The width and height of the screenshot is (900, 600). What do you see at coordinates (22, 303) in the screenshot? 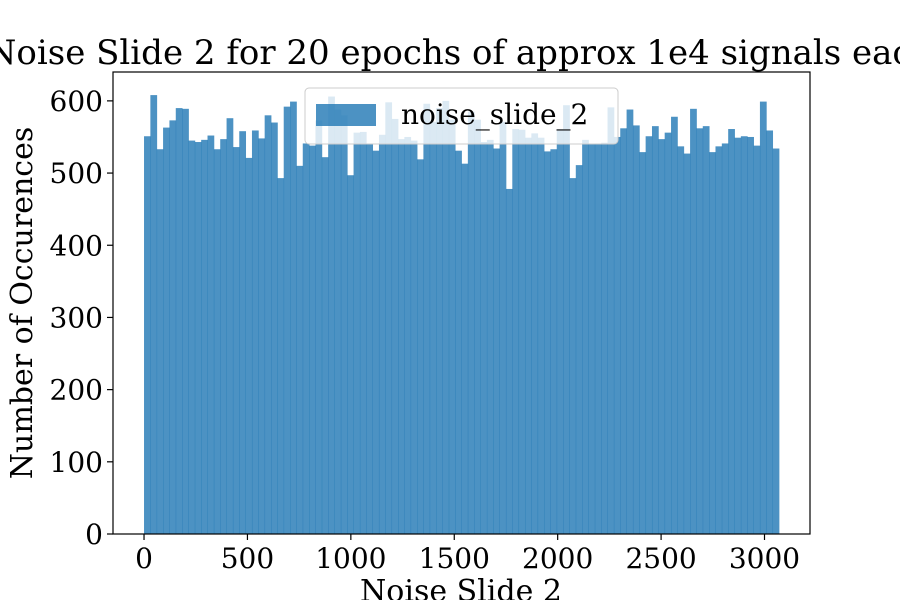
I see `y-axis-label: Number of Occurences` at bounding box center [22, 303].